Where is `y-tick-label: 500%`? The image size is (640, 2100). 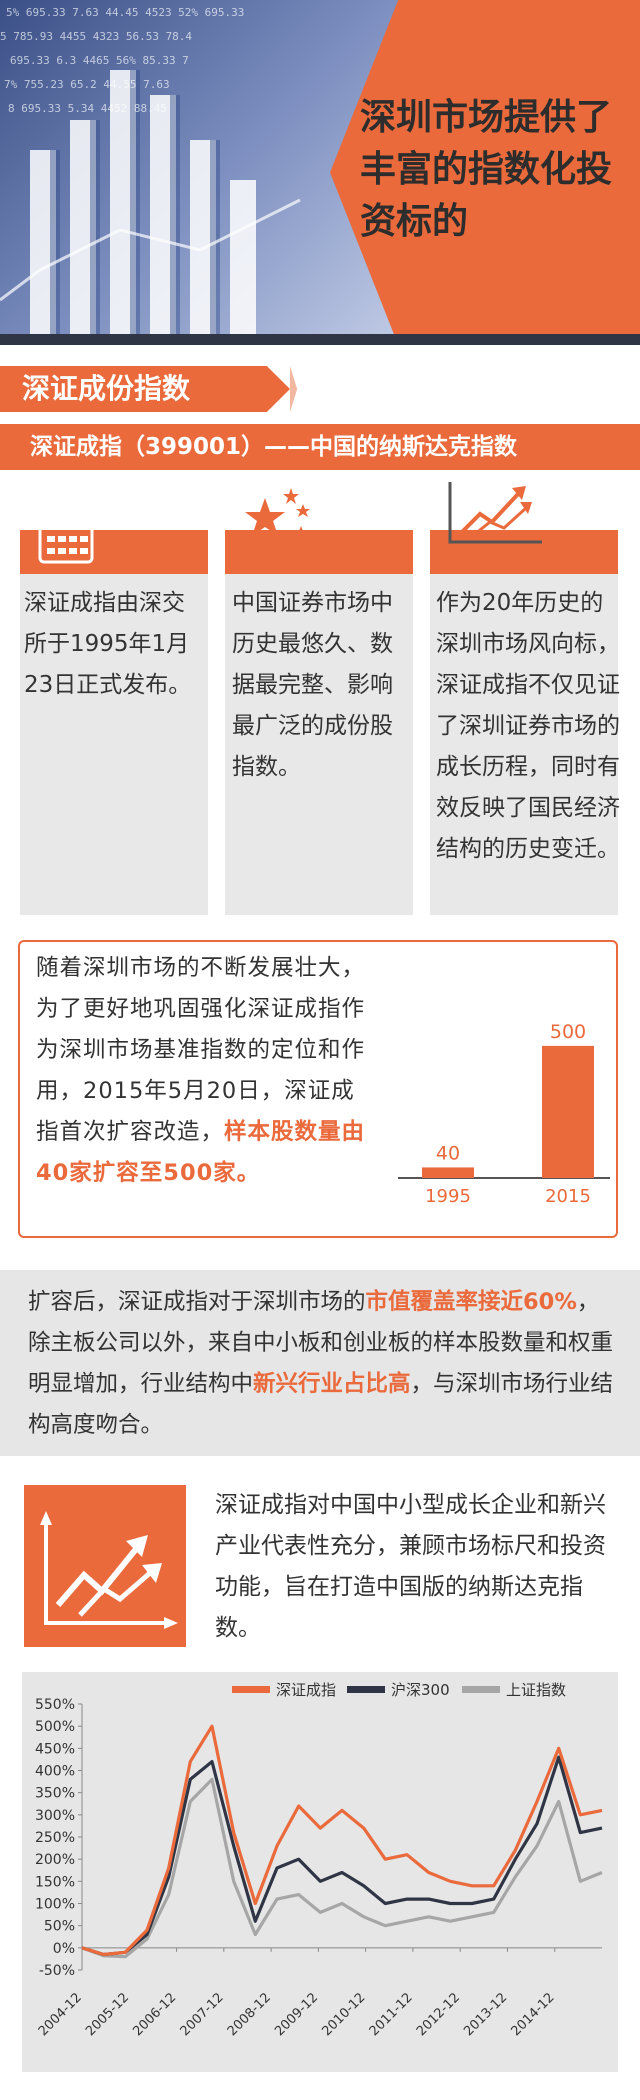
y-tick-label: 500% is located at coordinates (55, 1727).